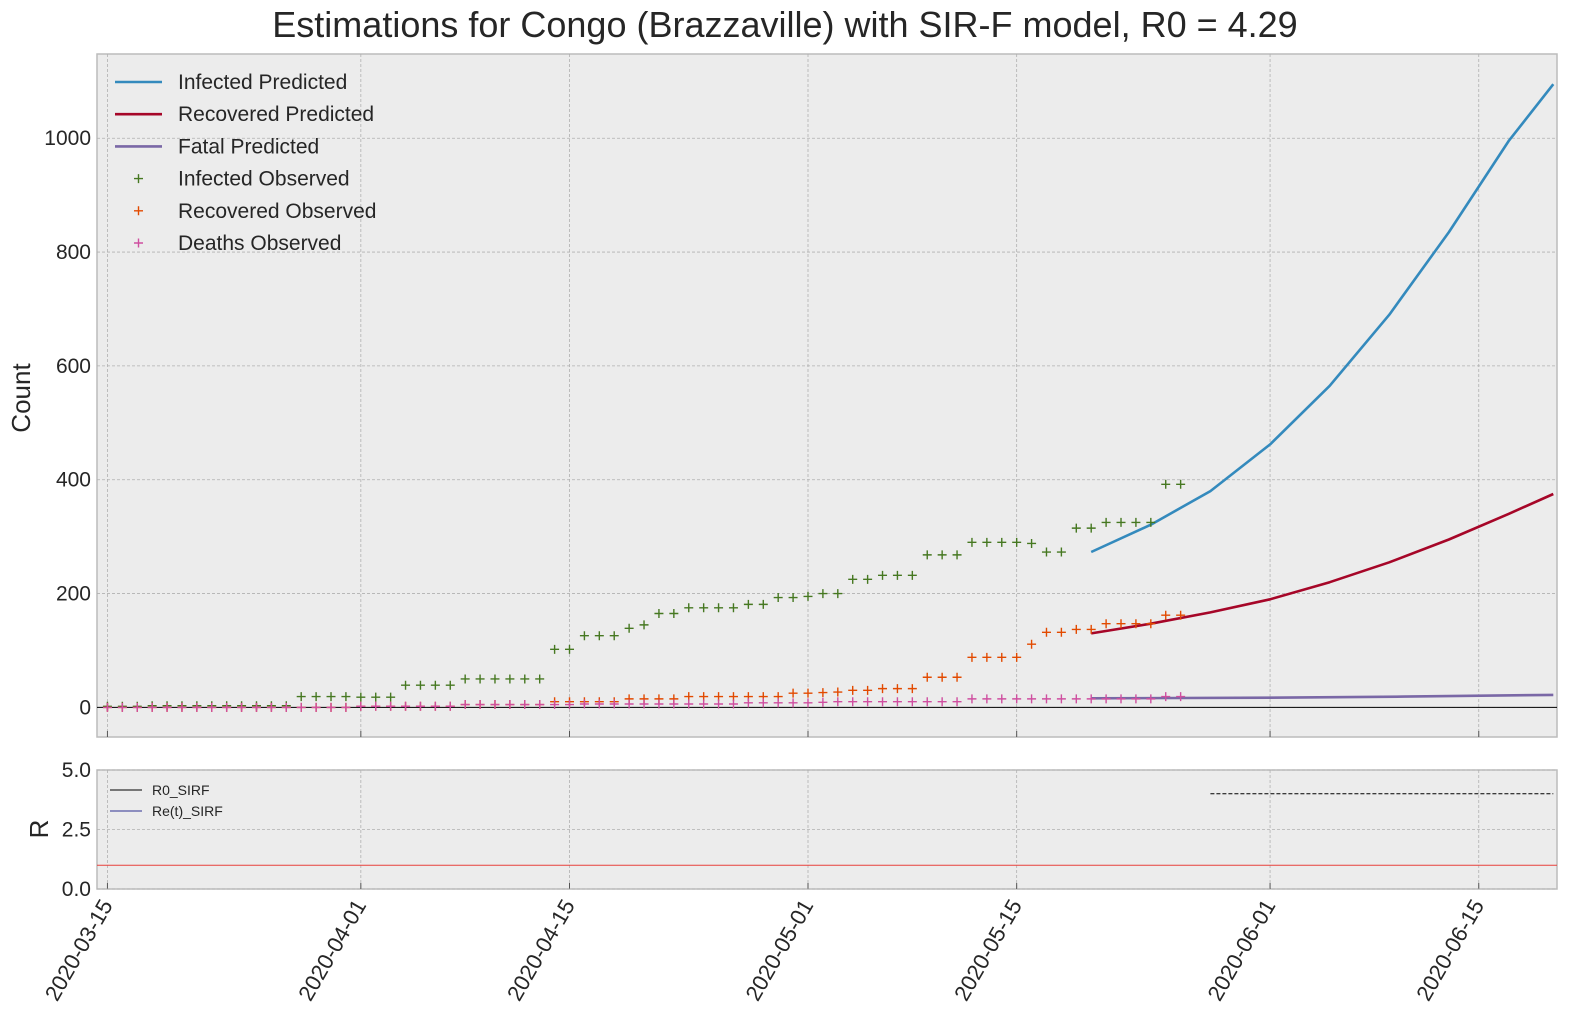 The image size is (1572, 1016). Describe the element at coordinates (73, 480) in the screenshot. I see `y-tick-label-main: 400` at that location.